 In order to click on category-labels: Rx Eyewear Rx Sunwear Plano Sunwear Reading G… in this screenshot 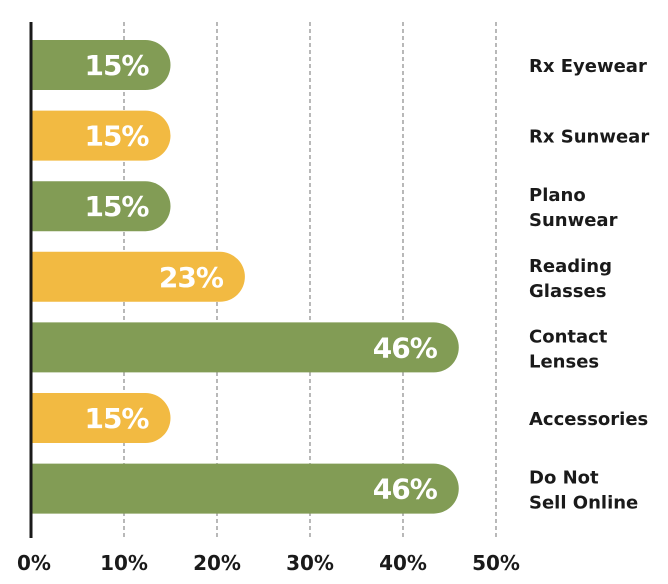, I will do `click(589, 285)`.